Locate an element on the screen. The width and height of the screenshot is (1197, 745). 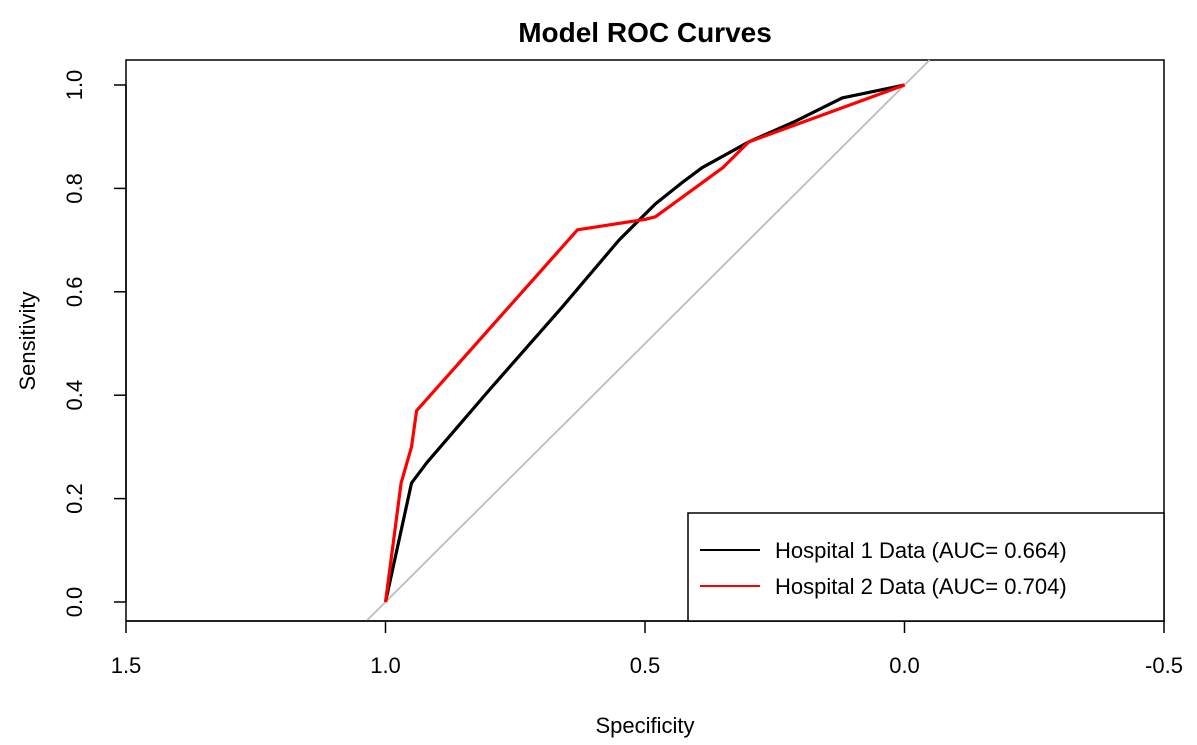
legend-box is located at coordinates (926, 567).